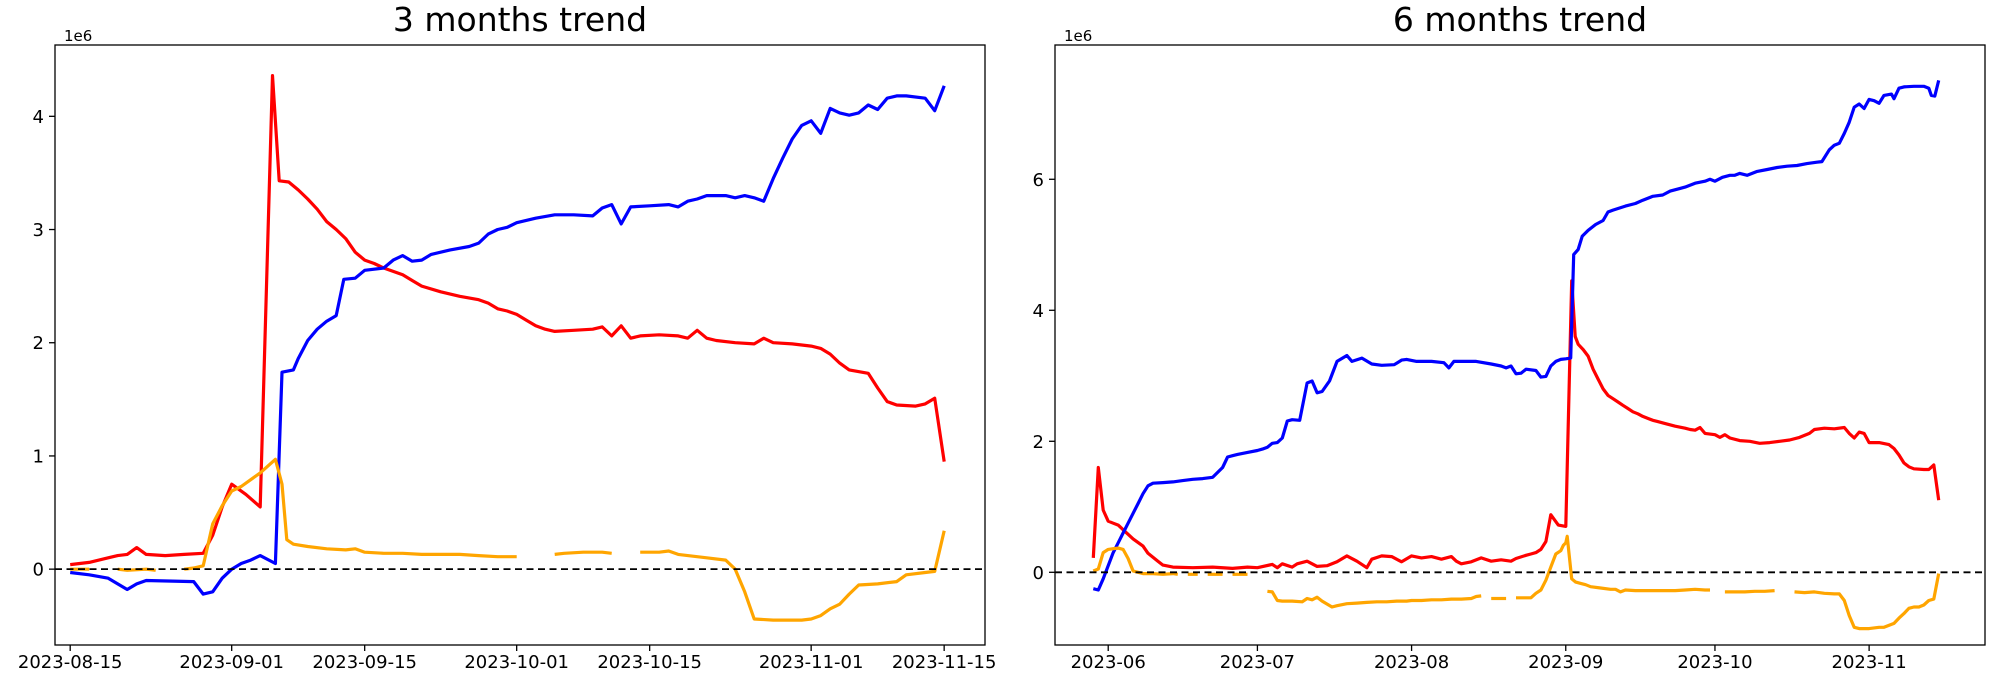  I want to click on x-tick-label: 2023-11-15, so click(944, 662).